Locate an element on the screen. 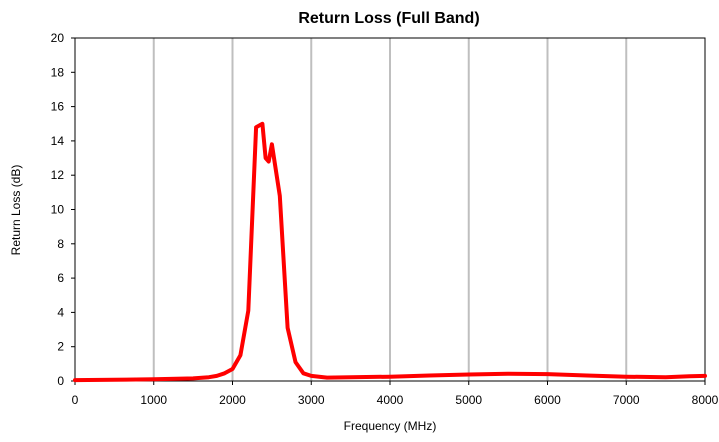 This screenshot has width=719, height=442. y-tick-label: 12 is located at coordinates (58, 175).